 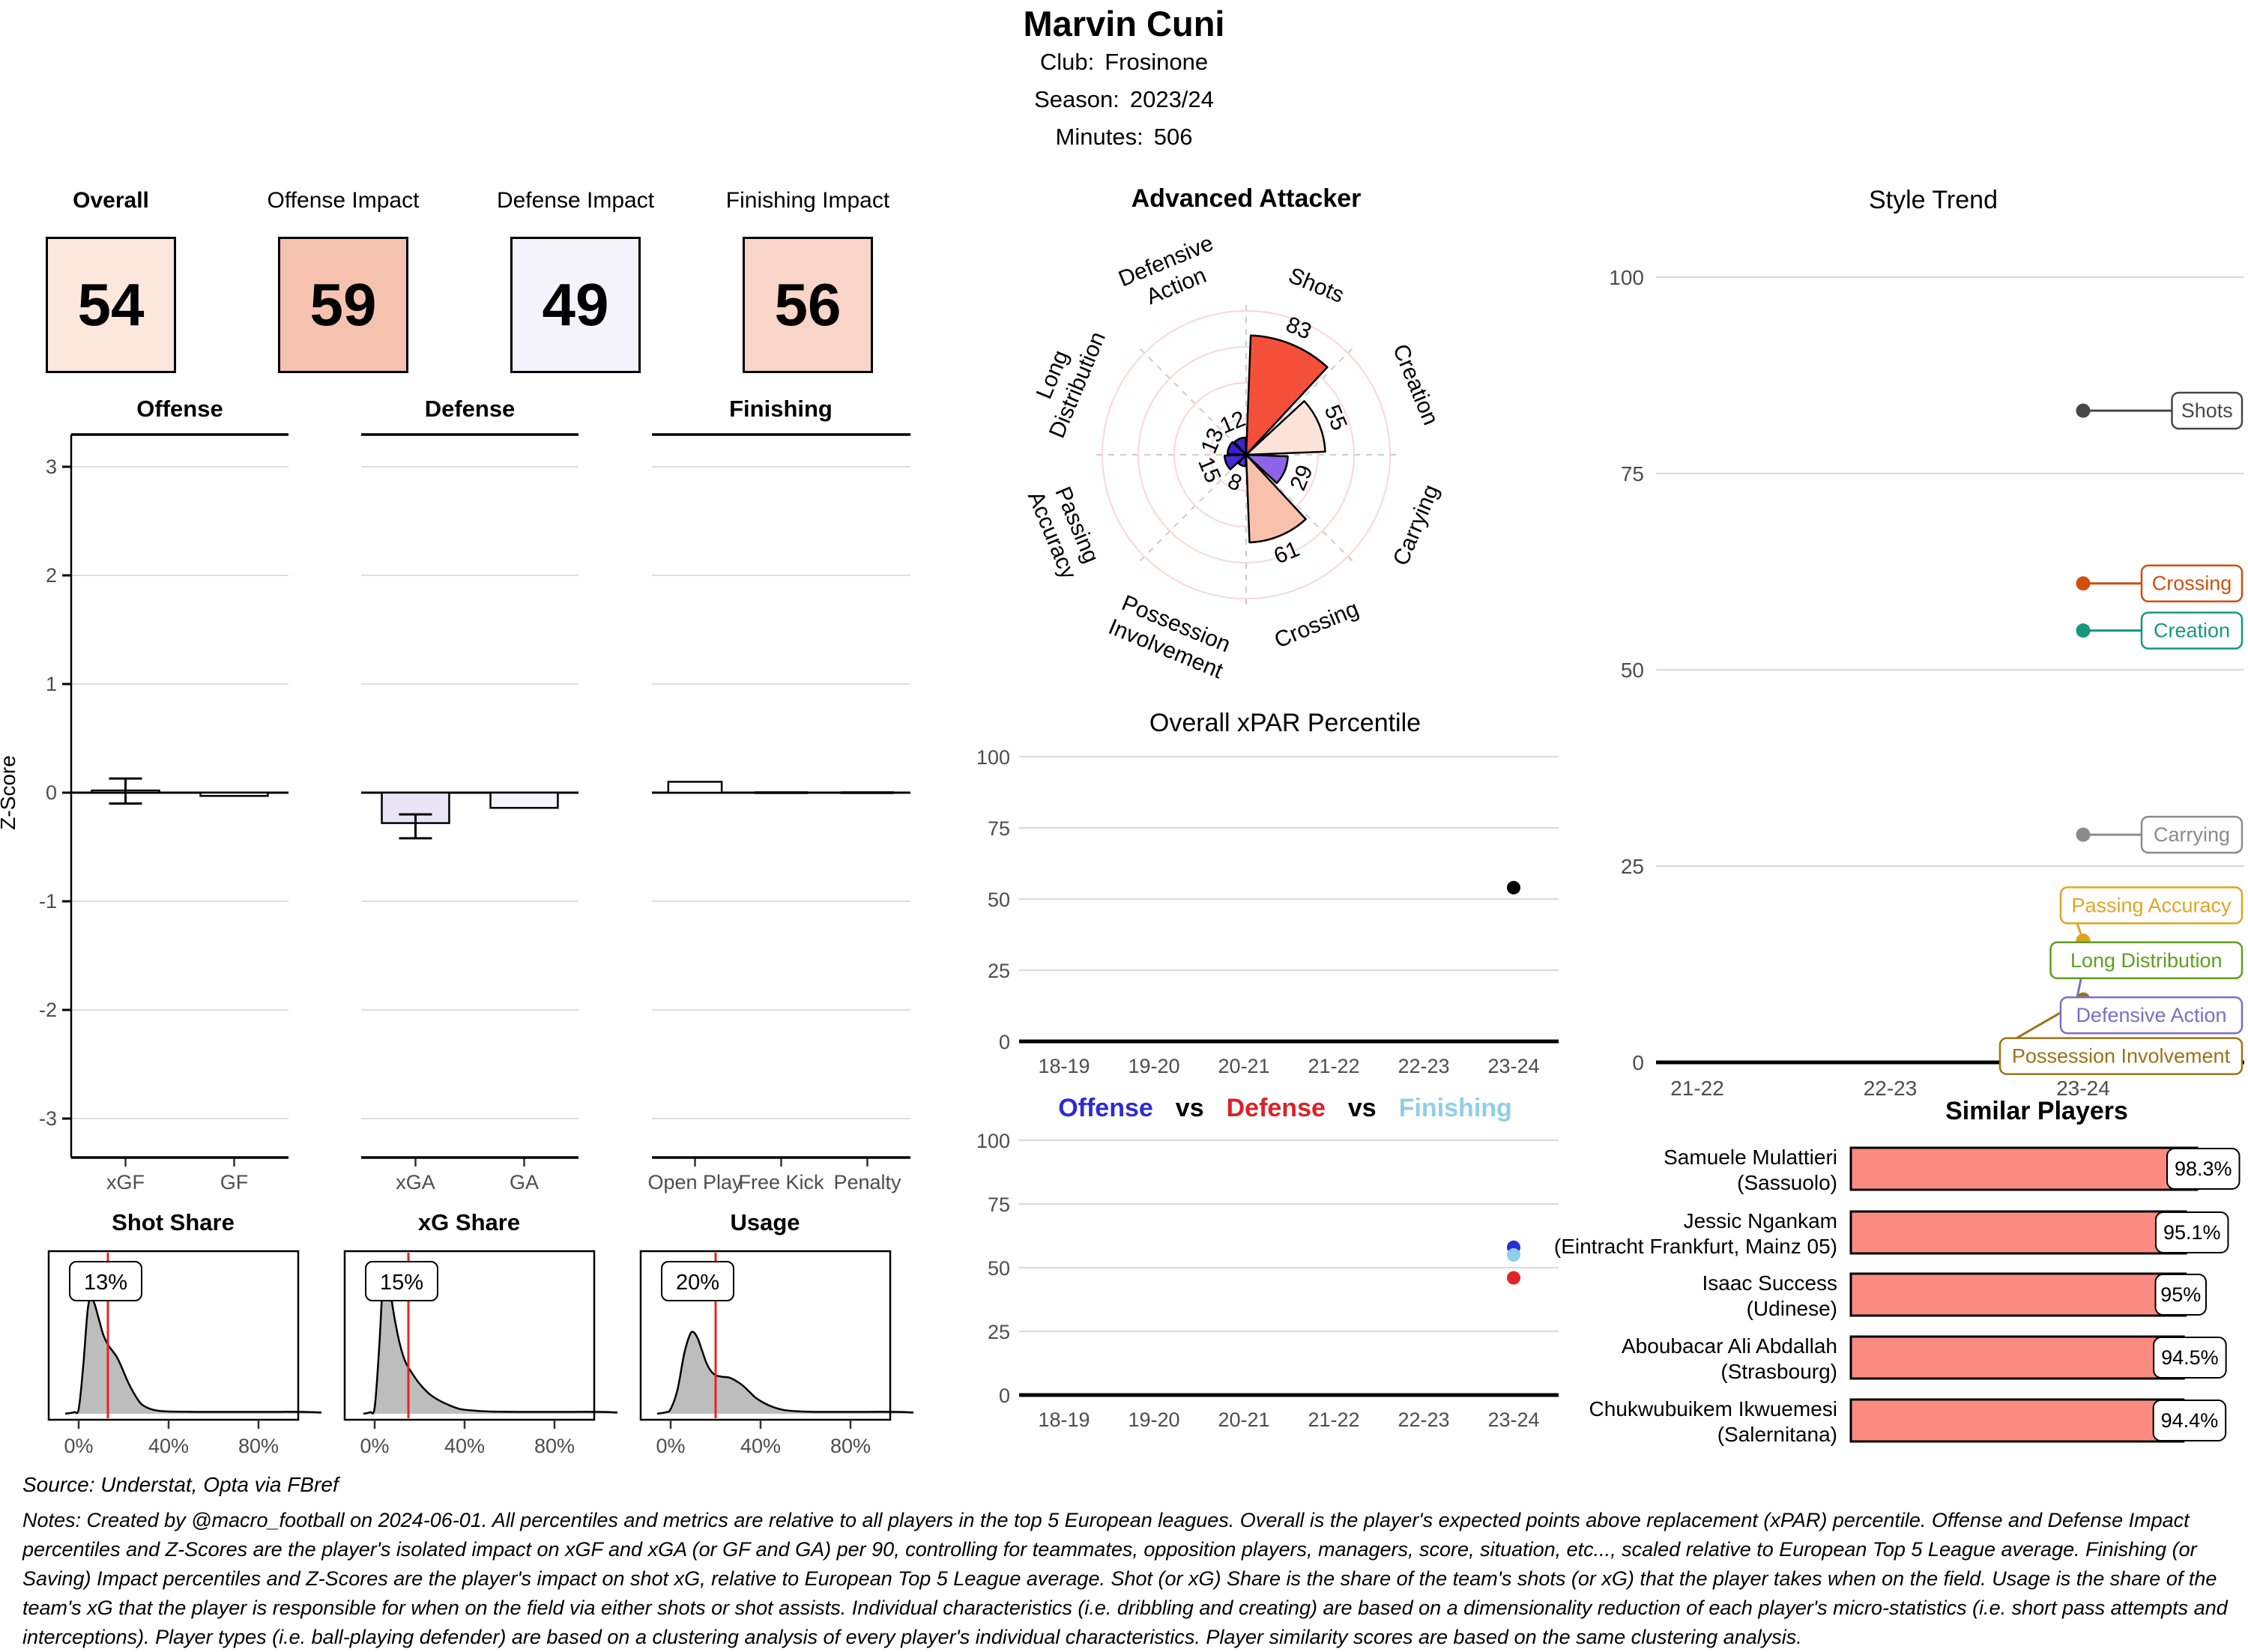 I want to click on xg-share-title: xG Share, so click(x=469, y=1222).